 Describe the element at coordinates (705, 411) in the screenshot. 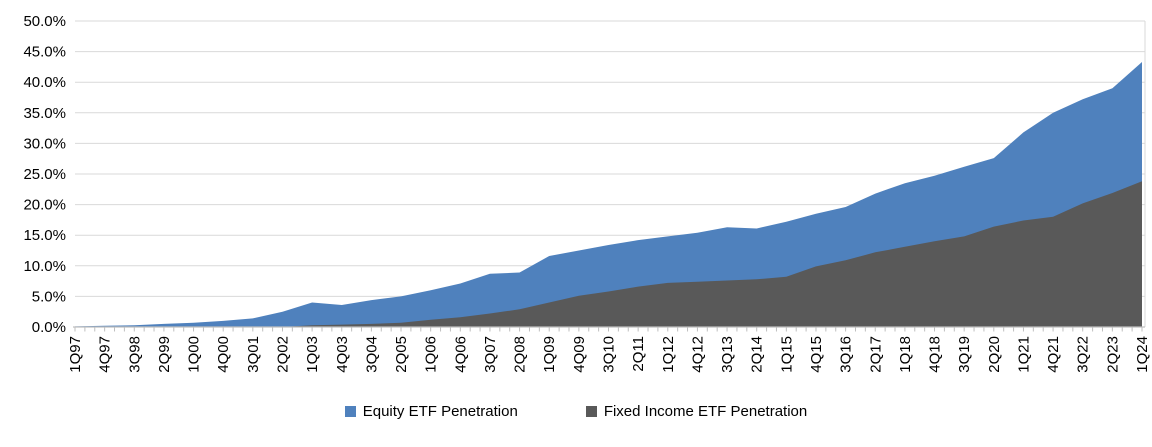

I see `legend-label-fixed-income: Fixed Income ETF Penetration` at that location.